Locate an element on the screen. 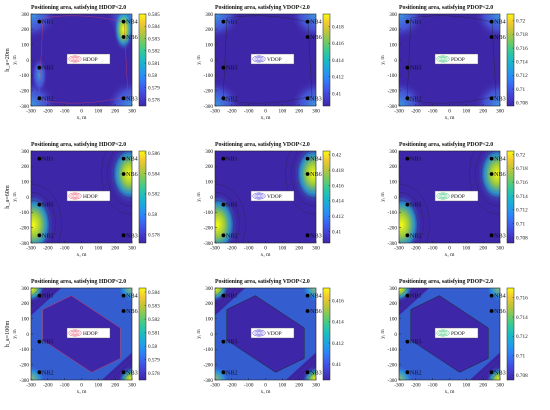 The height and width of the screenshot is (410, 550). colorbar-tick-label: 0.414 is located at coordinates (338, 61).